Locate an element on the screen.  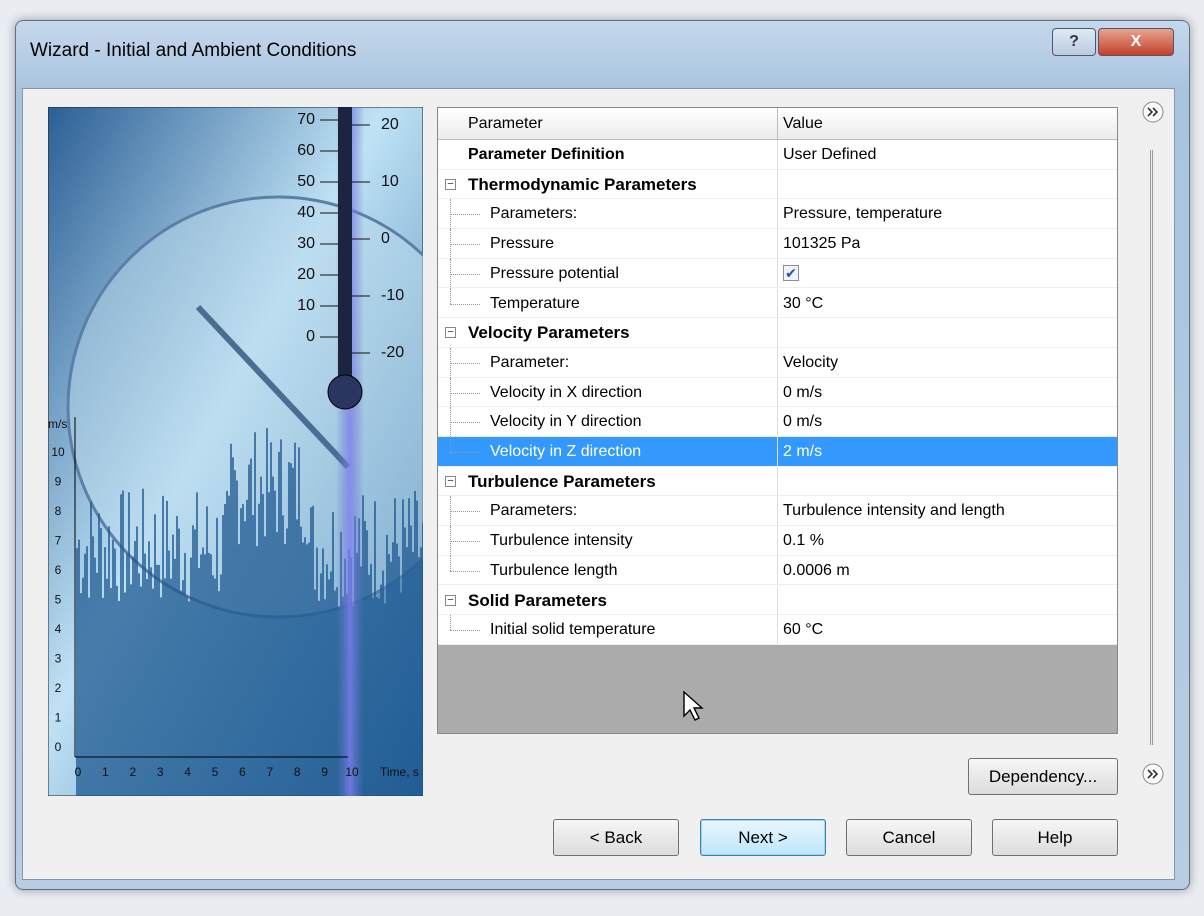
parameter-name: Parameter Definition is located at coordinates (546, 154).